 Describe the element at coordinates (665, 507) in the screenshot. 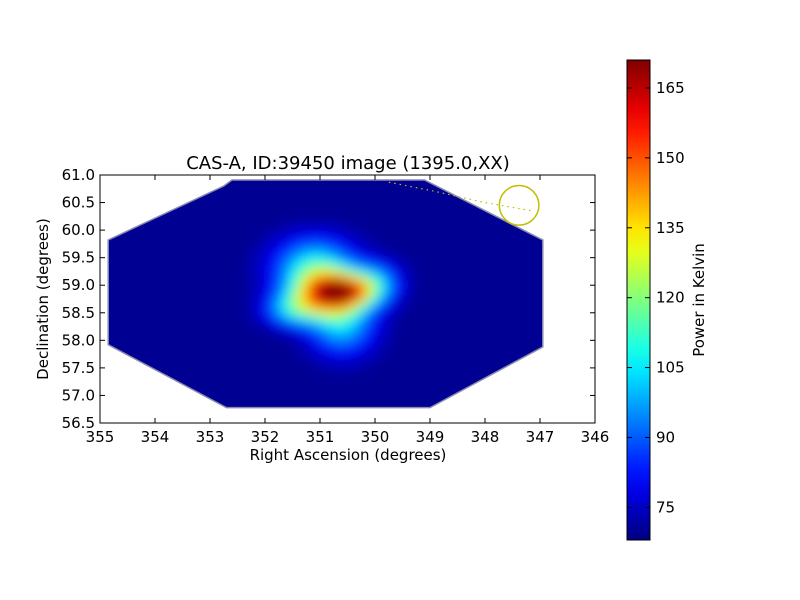

I see `colorbar-tick-label: 75` at that location.